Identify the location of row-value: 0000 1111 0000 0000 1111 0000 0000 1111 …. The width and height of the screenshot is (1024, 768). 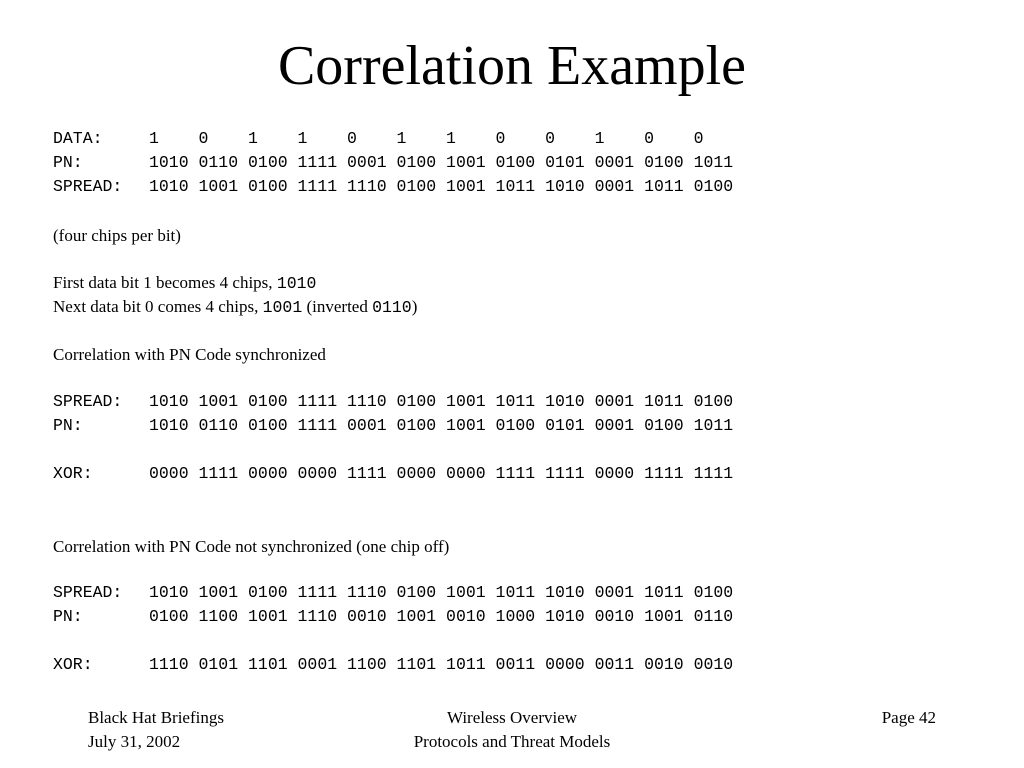
(441, 473).